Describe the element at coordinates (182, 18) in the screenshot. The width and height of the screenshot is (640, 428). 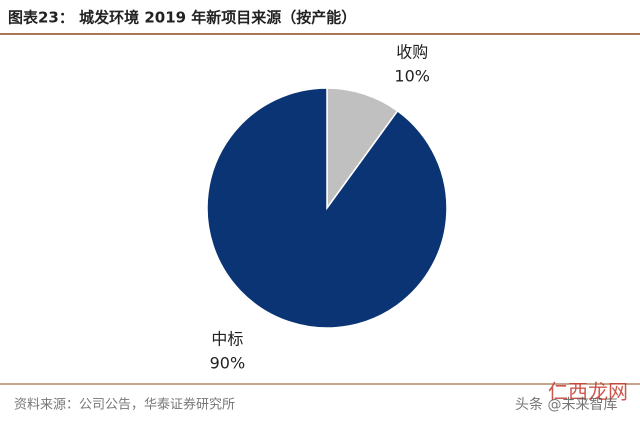
I see `chart-title: 图表23： 城发环境 2019 年新项目来源（按产能）` at that location.